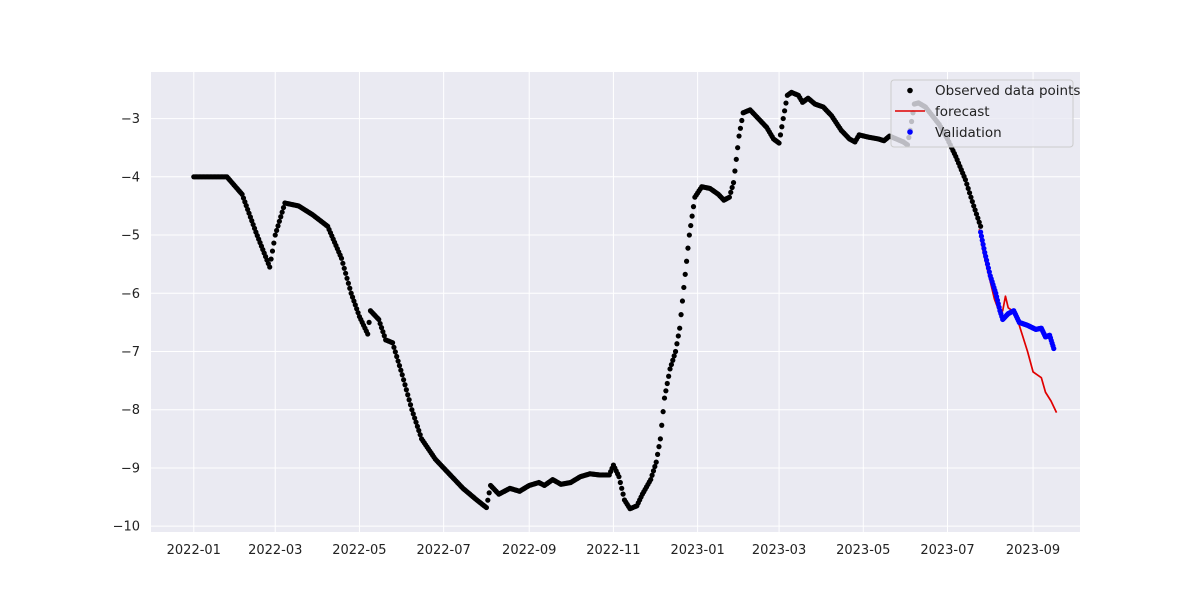 Image resolution: width=1200 pixels, height=600 pixels. What do you see at coordinates (613, 550) in the screenshot?
I see `x-tick-label: 2022-11` at bounding box center [613, 550].